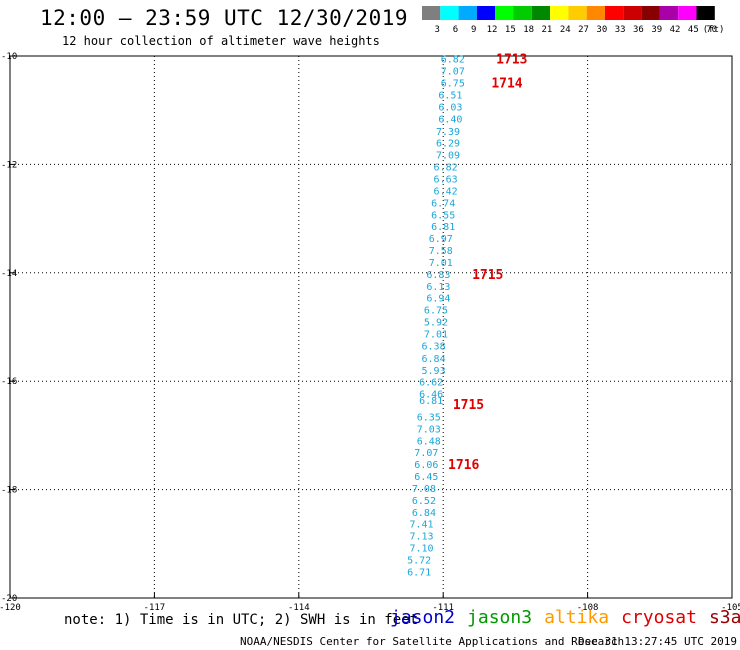  What do you see at coordinates (421, 549) in the screenshot?
I see `wave-height-point: 7.10` at bounding box center [421, 549].